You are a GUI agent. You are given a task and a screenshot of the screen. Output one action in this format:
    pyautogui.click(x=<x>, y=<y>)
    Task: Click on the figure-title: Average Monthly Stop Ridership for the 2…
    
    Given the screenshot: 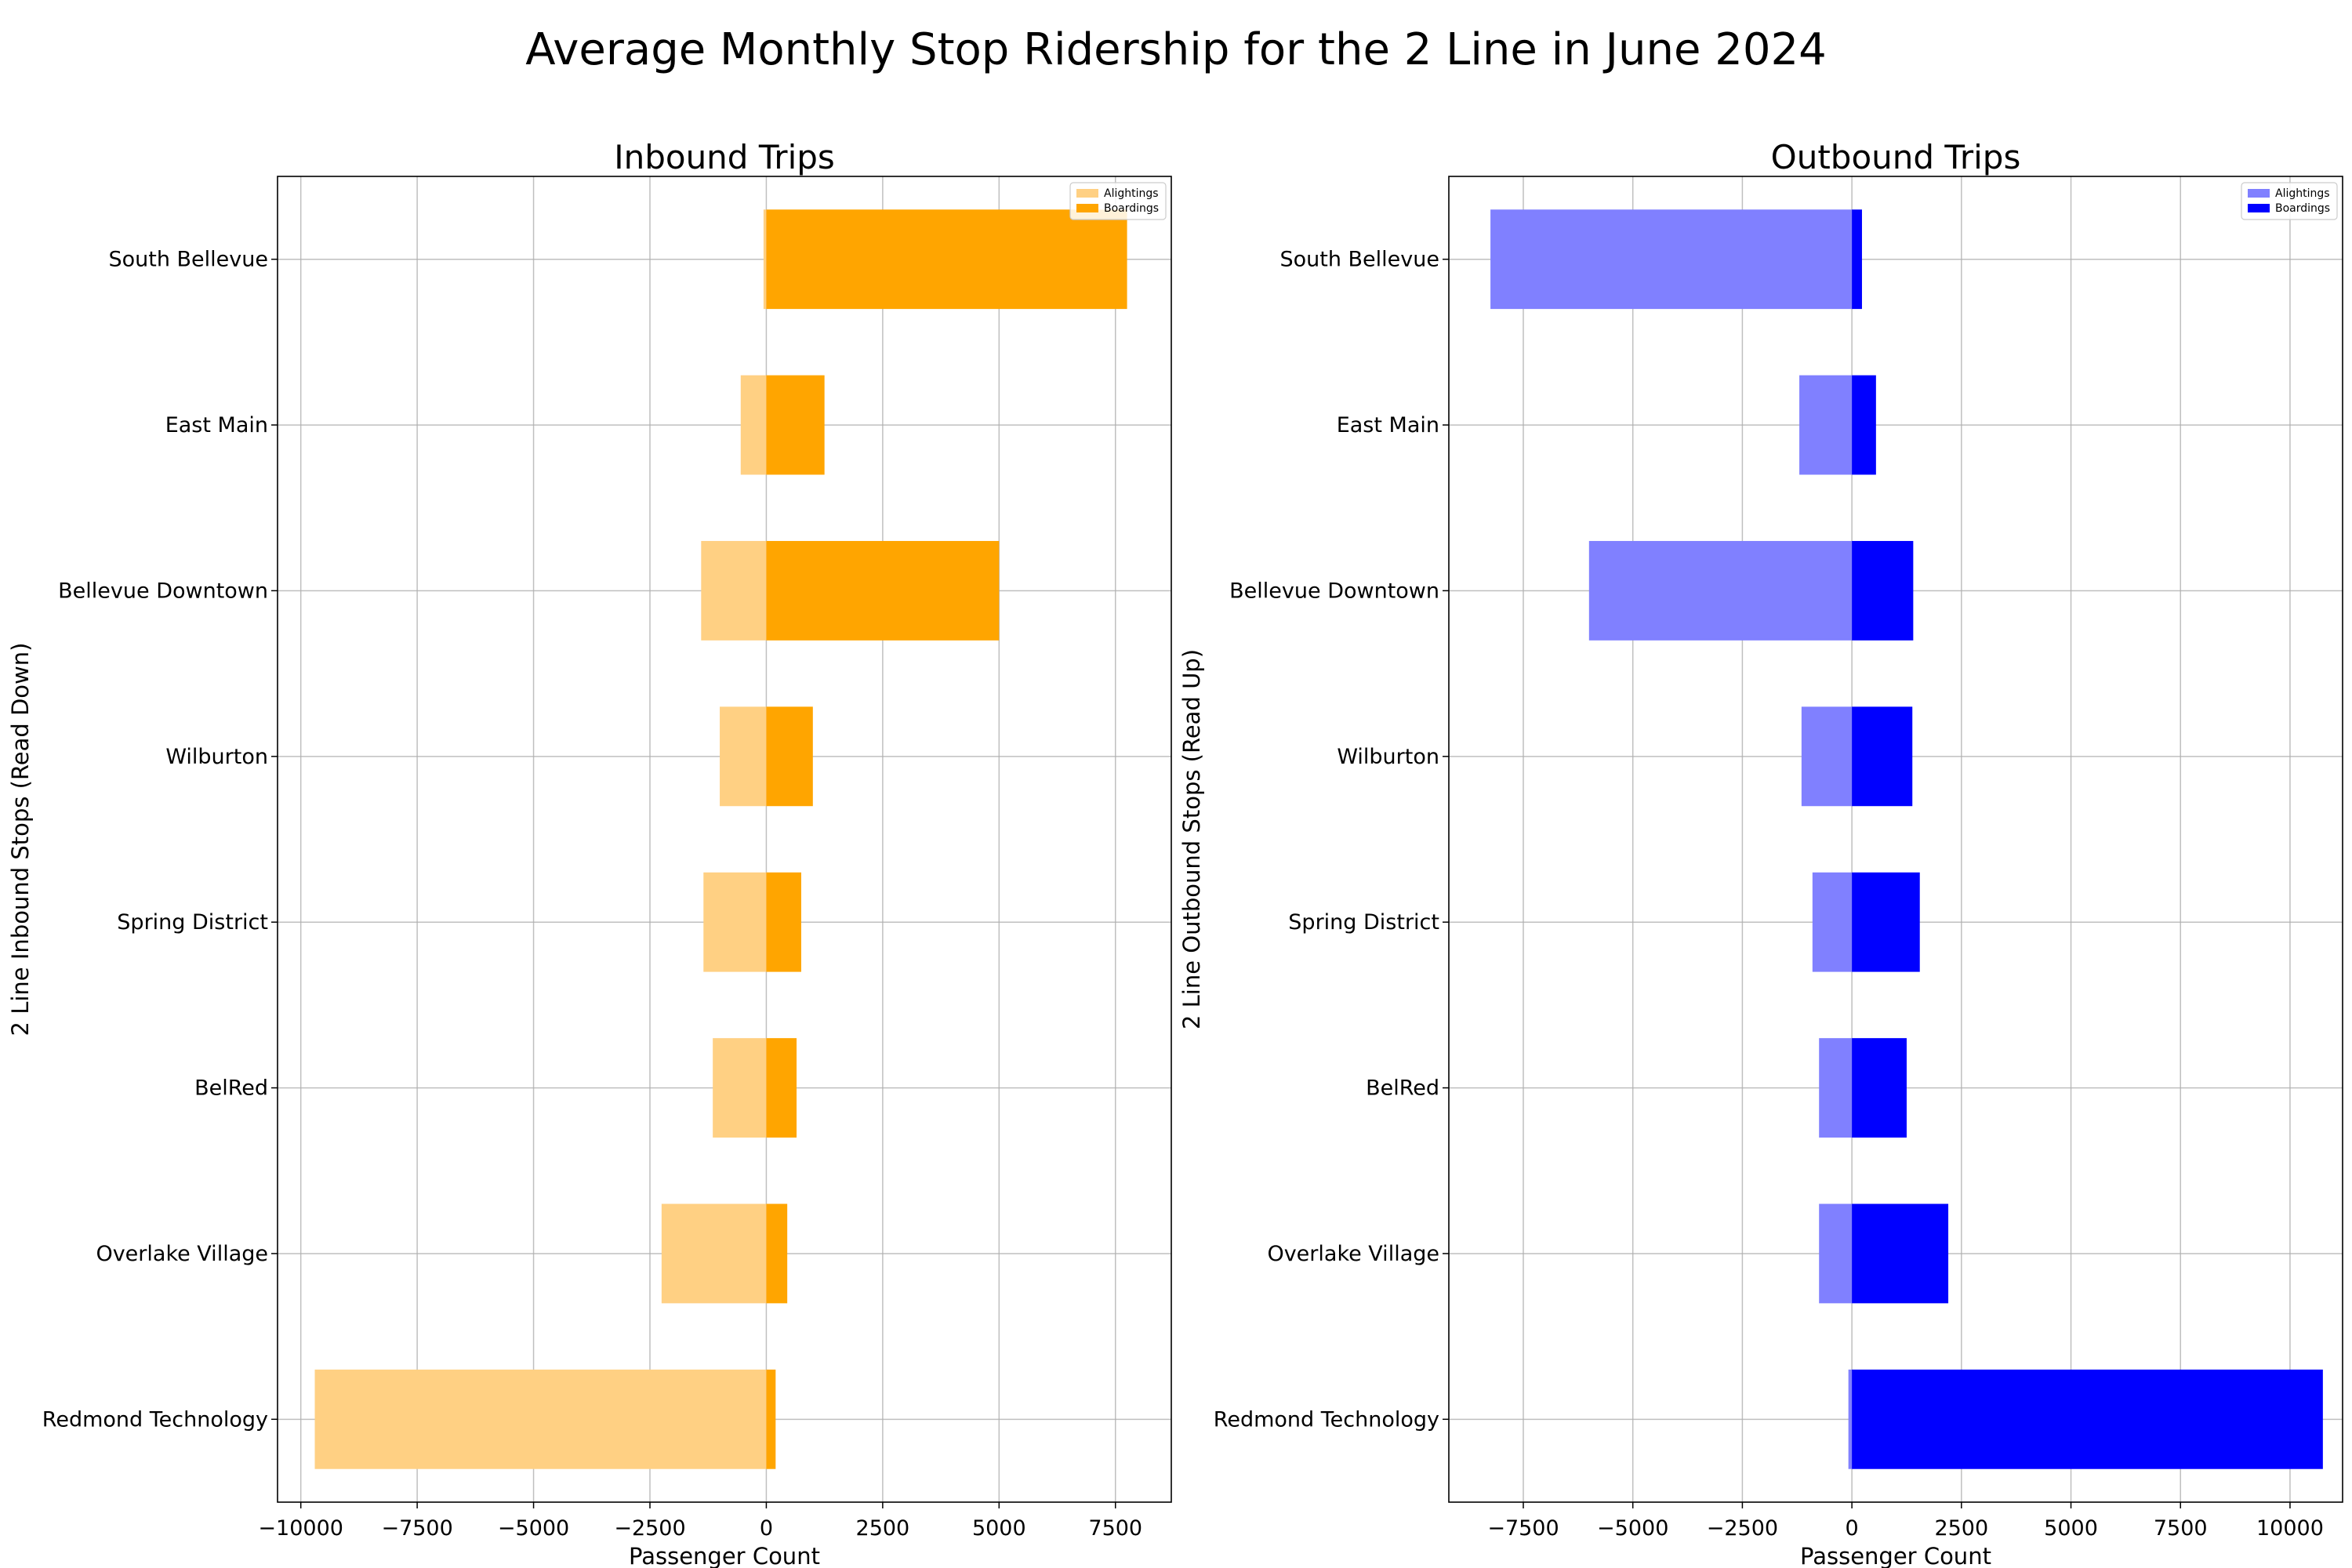 What is the action you would take?
    pyautogui.click(x=1176, y=49)
    